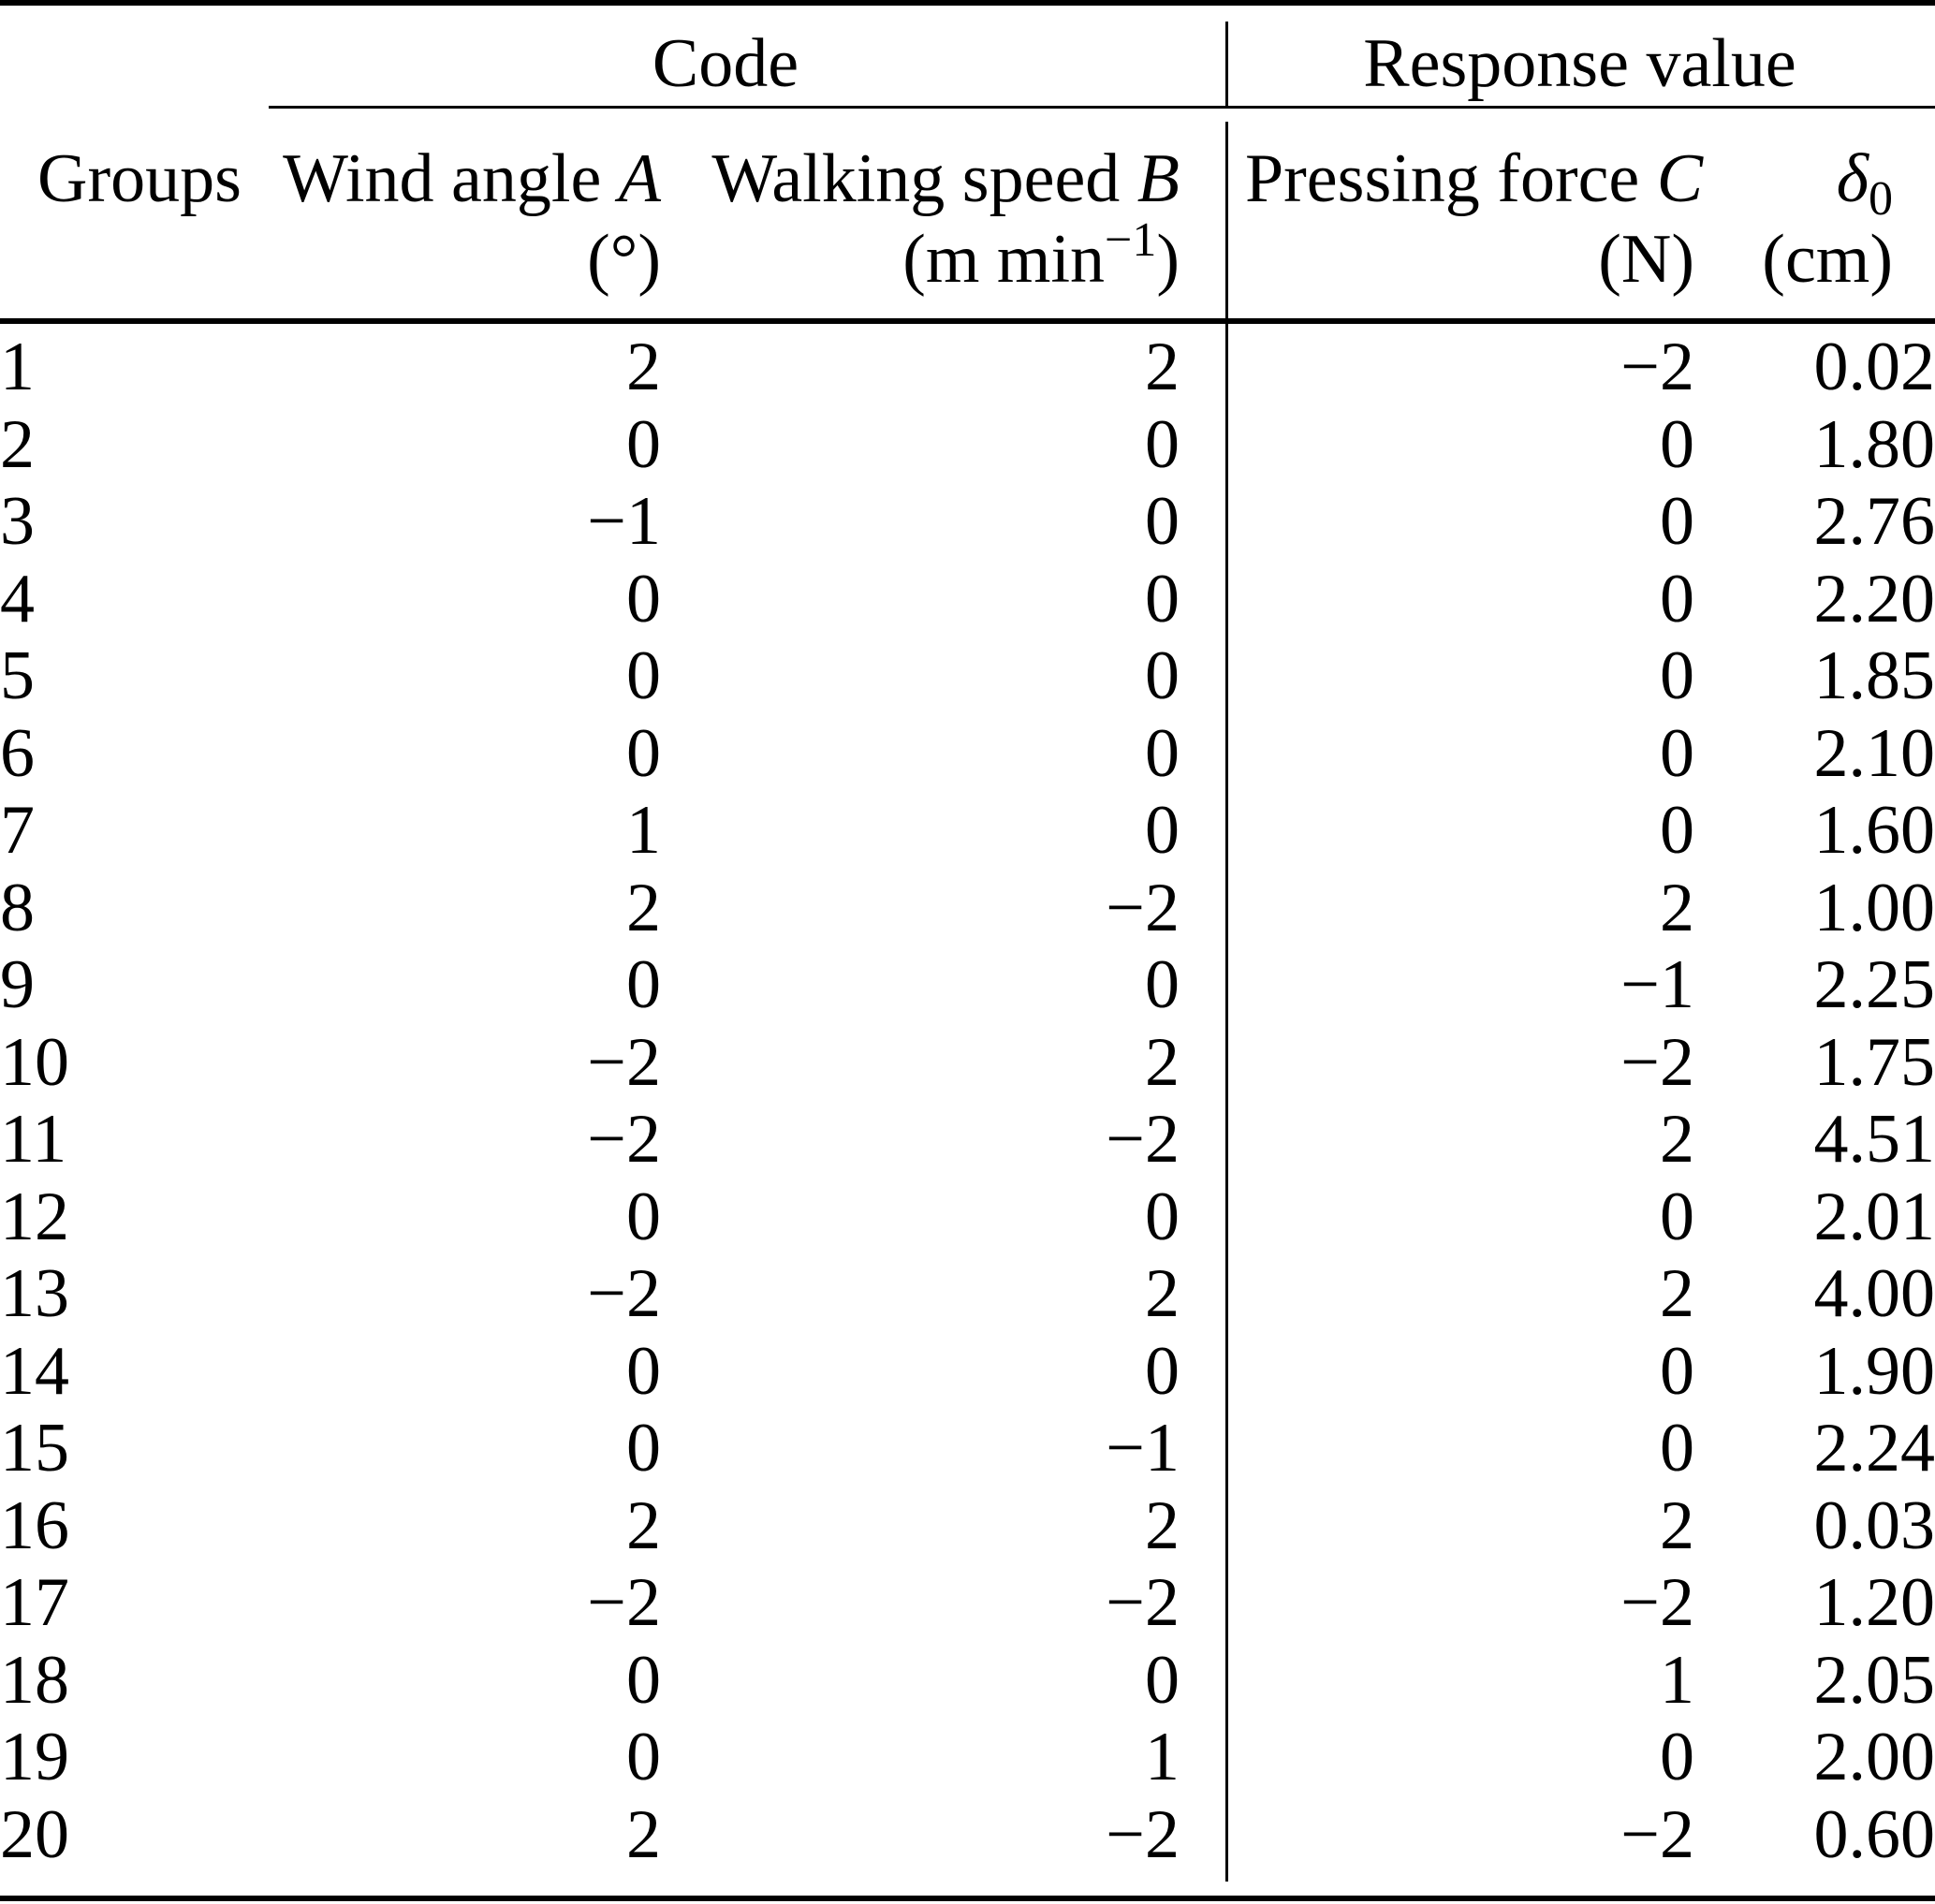 This screenshot has height=1904, width=1935. What do you see at coordinates (967, 3) in the screenshot?
I see `table-top-rule` at bounding box center [967, 3].